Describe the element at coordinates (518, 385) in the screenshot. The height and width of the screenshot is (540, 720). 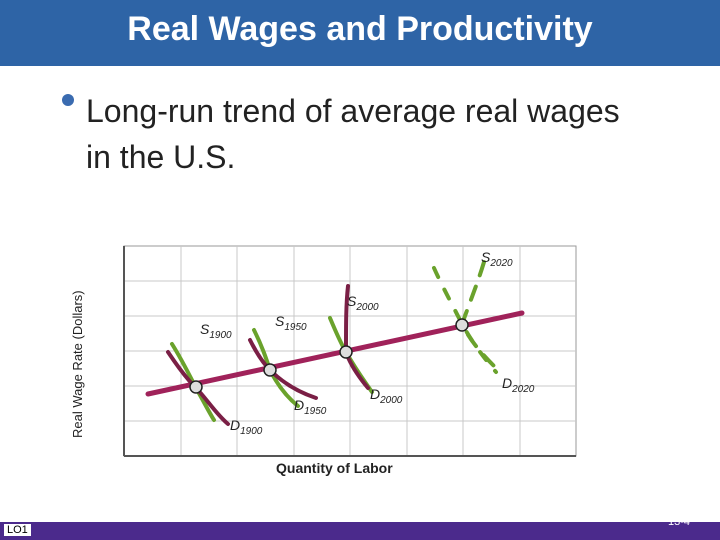
I see `label-d2020: D2020` at that location.